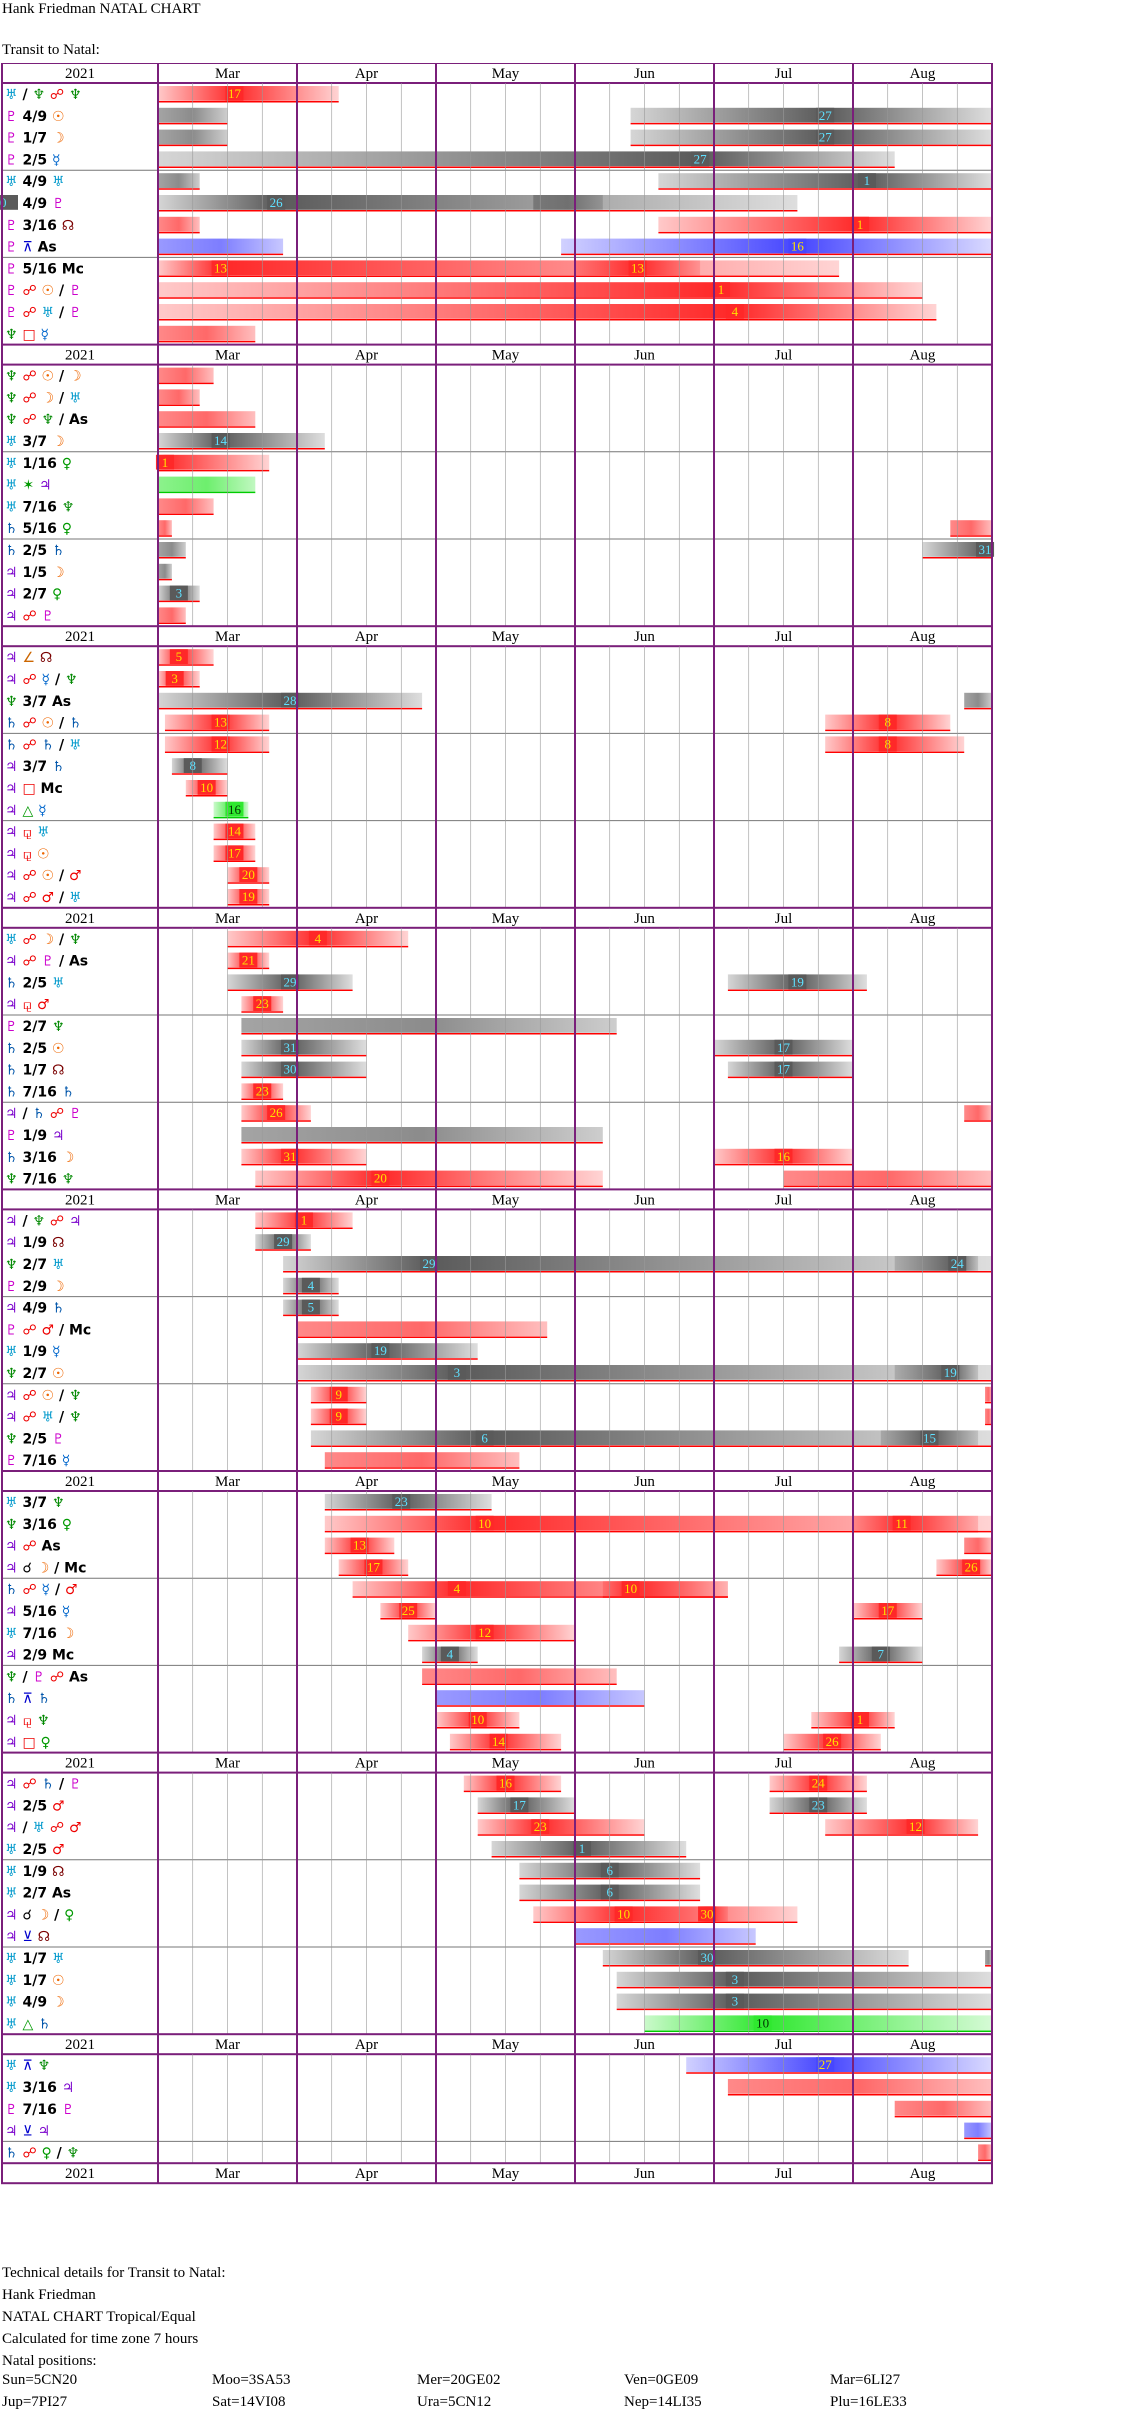  I want to click on transit-row: ♃ ☍ ♇ / As 21, so click(137, 961).